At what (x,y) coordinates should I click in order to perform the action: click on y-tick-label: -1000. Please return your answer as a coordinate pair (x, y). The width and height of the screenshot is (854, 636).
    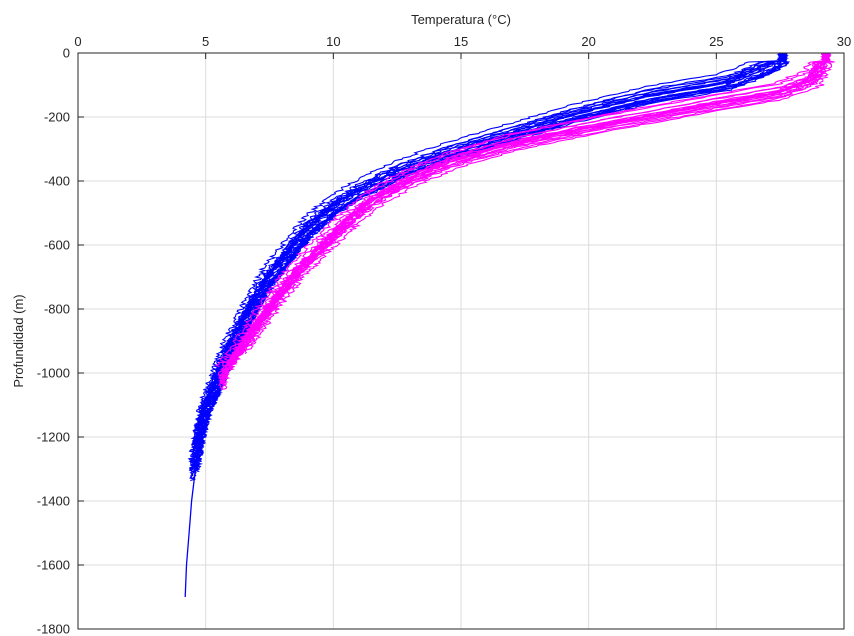
    Looking at the image, I should click on (53, 373).